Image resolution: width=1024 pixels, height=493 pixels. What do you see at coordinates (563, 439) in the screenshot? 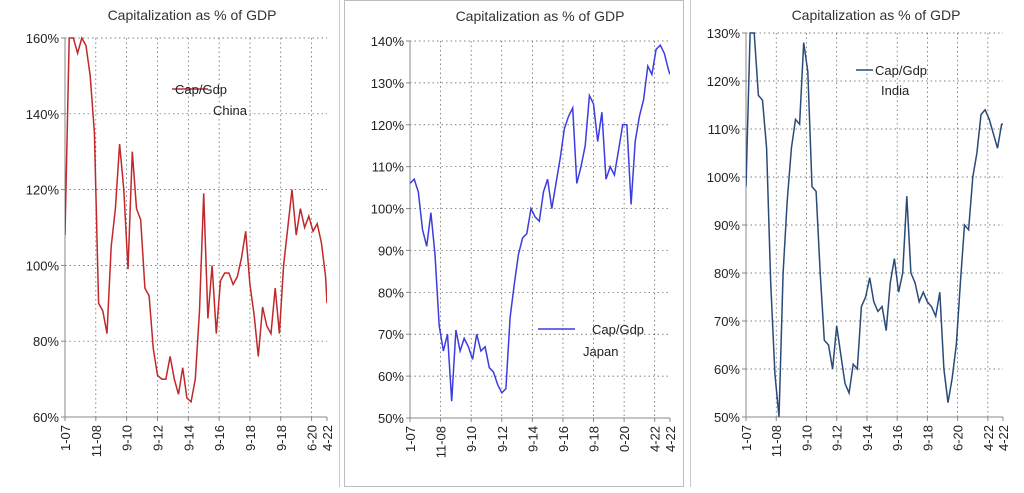
I see `japan-xtick-label: 9-16` at bounding box center [563, 439].